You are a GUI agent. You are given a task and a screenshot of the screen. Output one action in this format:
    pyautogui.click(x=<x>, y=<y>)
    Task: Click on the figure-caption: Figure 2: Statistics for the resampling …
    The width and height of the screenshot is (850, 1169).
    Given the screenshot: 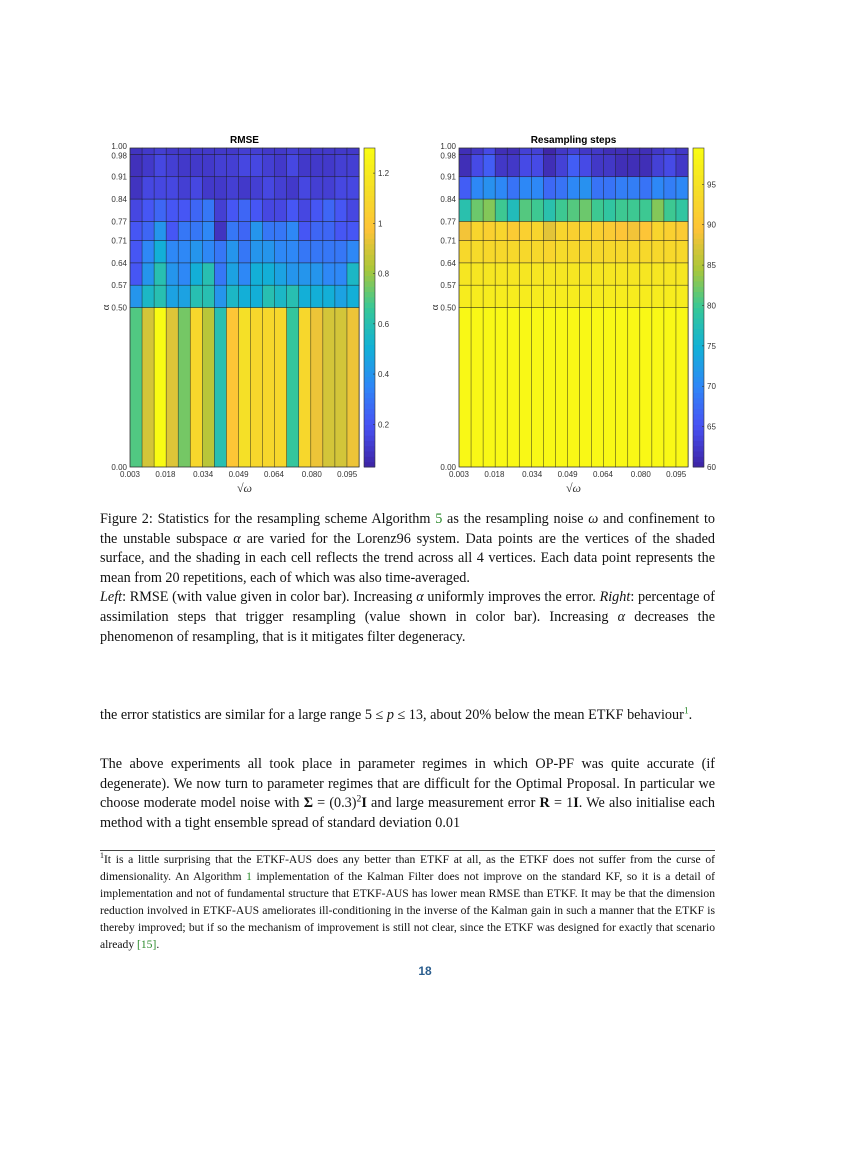 What is the action you would take?
    pyautogui.click(x=407, y=578)
    